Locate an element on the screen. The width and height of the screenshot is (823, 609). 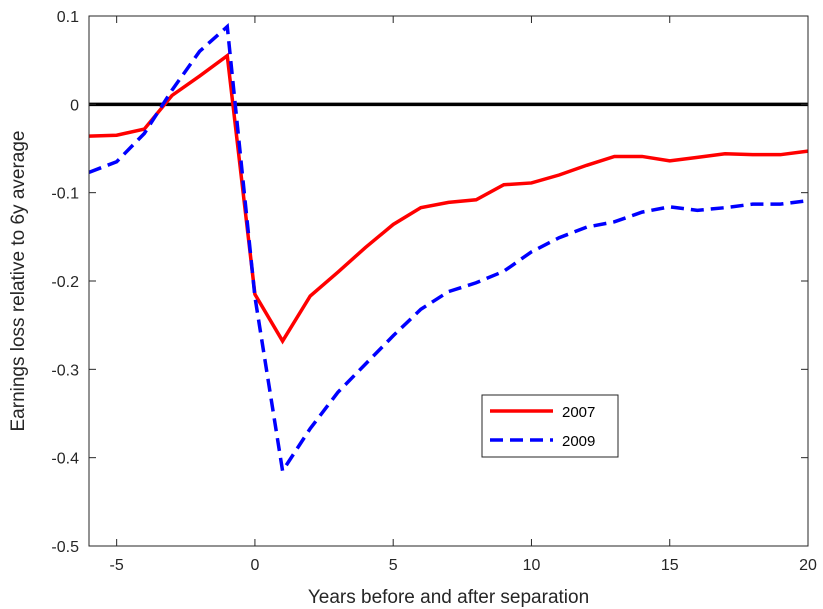
y-tick-label: 0 is located at coordinates (74, 105).